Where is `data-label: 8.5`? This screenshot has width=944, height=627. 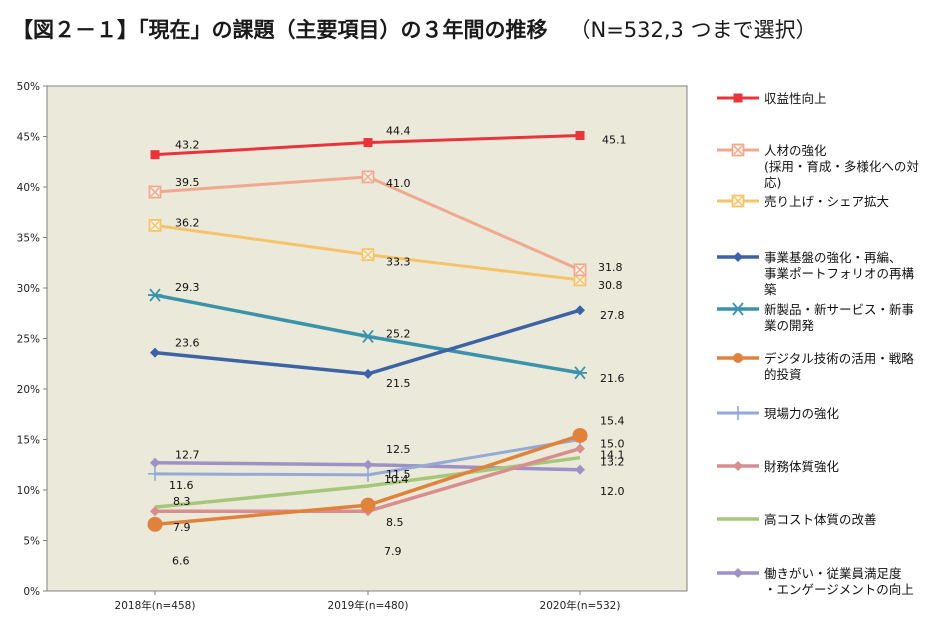
data-label: 8.5 is located at coordinates (395, 522).